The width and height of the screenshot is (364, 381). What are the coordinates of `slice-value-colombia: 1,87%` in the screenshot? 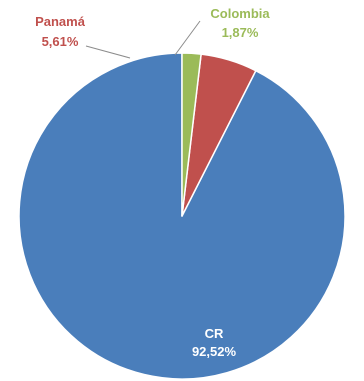 It's located at (240, 32).